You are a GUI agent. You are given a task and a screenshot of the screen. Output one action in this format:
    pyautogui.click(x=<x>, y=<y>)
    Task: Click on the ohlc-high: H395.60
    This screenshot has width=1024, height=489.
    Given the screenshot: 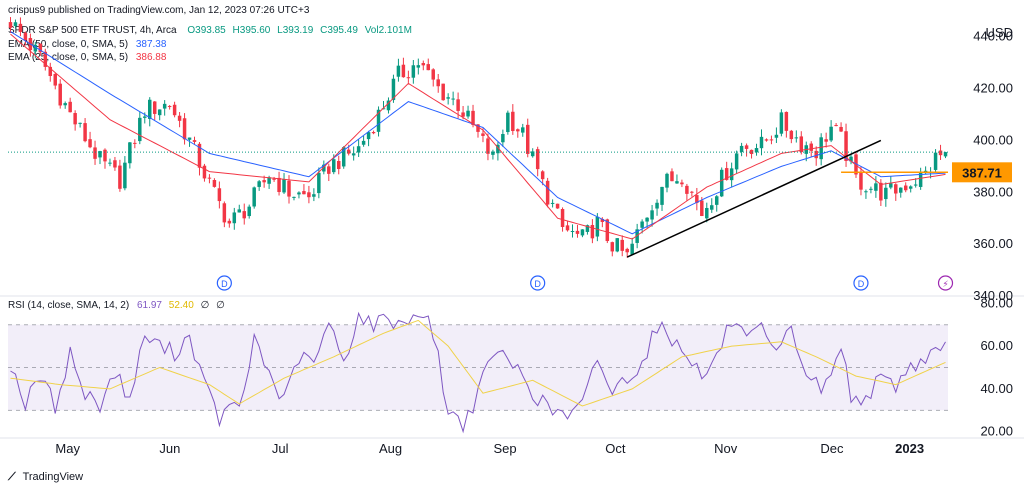 What is the action you would take?
    pyautogui.click(x=252, y=30)
    